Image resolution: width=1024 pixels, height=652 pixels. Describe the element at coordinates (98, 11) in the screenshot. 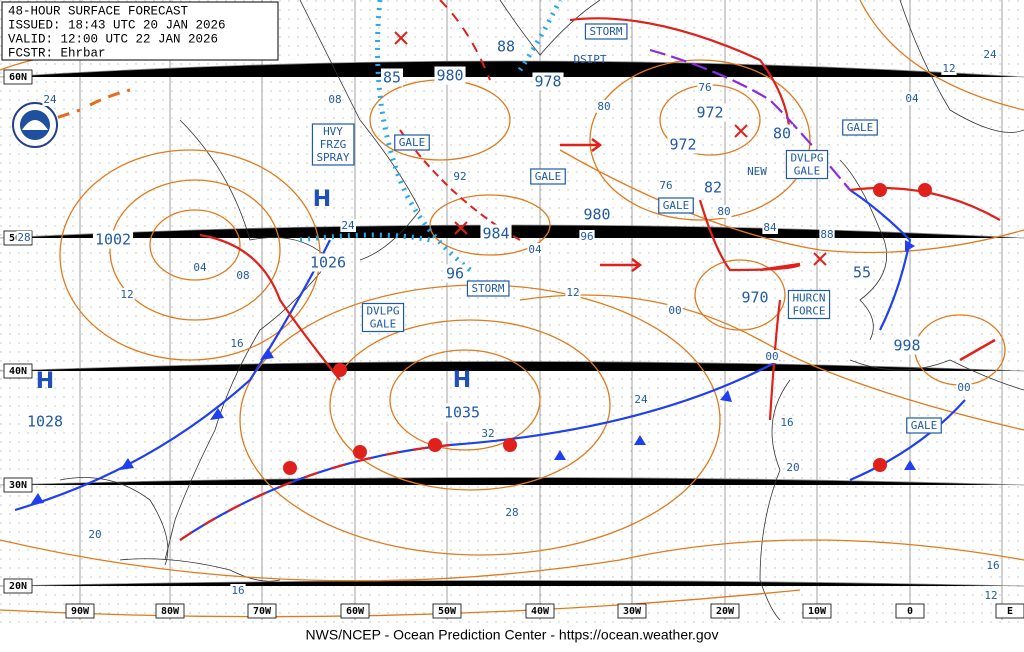

I see `header-title: 48-HOUR SURFACE FORECAST` at that location.